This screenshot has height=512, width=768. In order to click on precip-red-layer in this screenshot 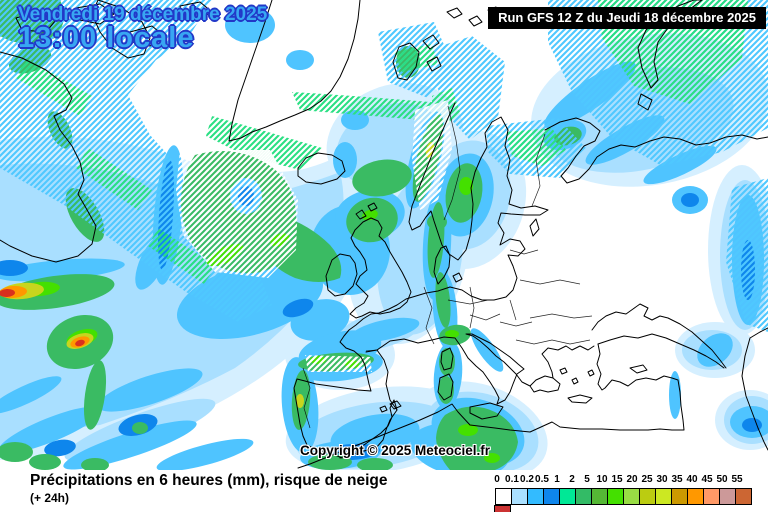, I will do `click(42, 317)`.